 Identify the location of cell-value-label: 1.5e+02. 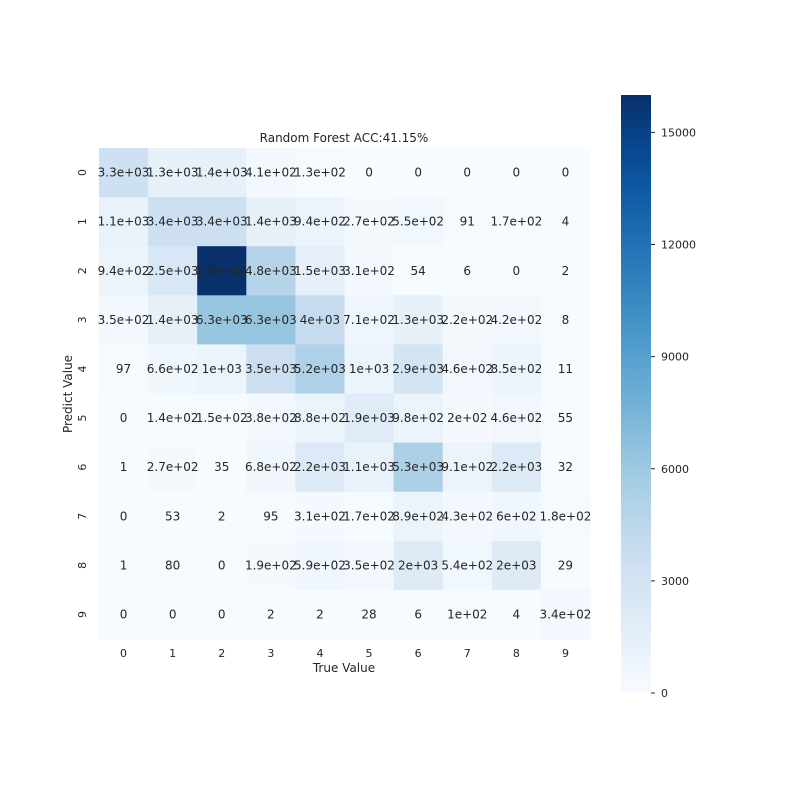
(222, 418).